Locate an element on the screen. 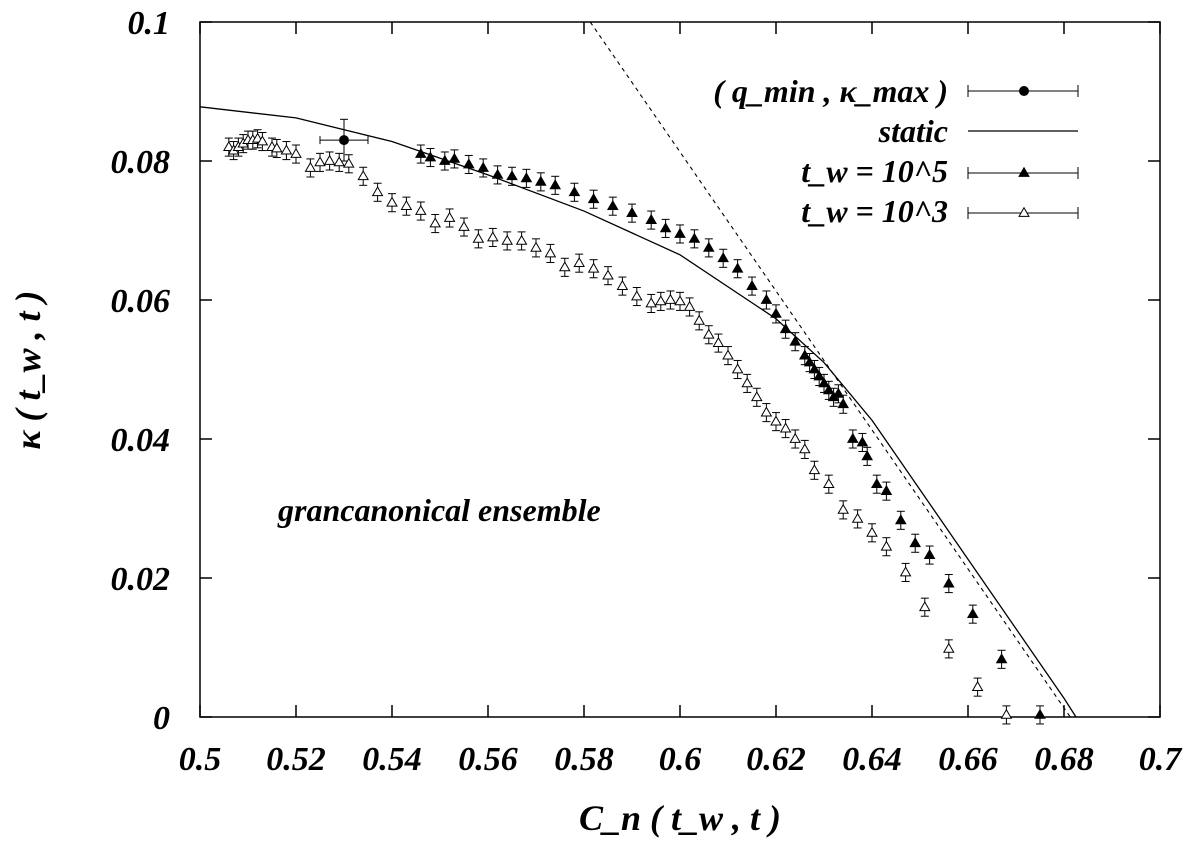  legend-marker-qmin is located at coordinates (1024, 91).